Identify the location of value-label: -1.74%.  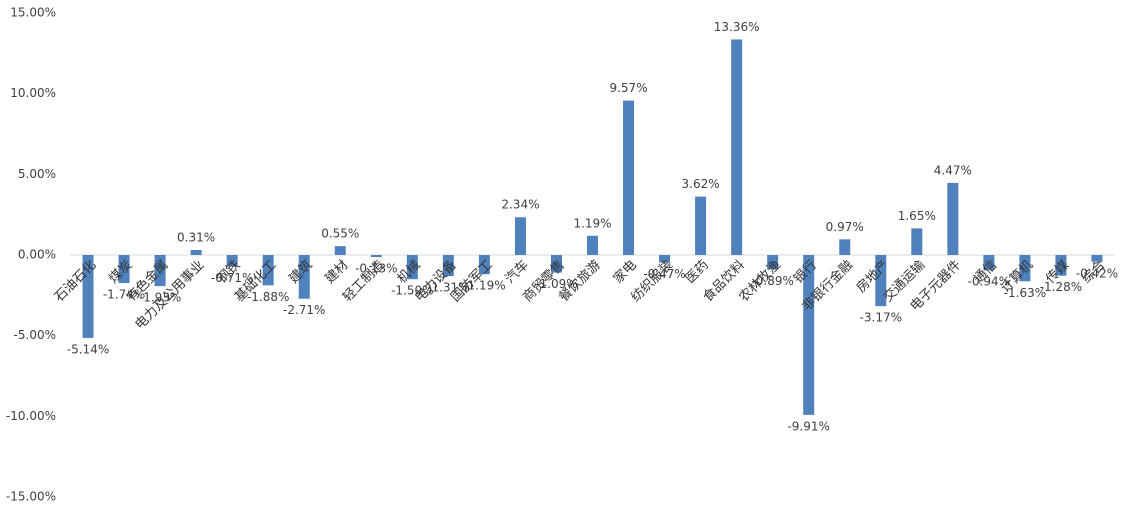
(124, 295).